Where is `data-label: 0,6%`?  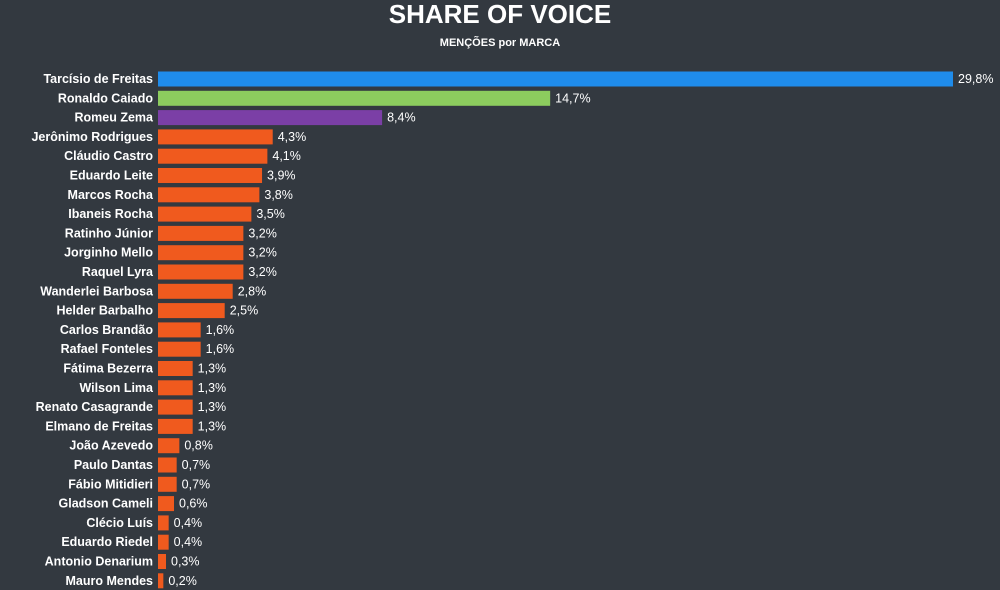 data-label: 0,6% is located at coordinates (193, 504).